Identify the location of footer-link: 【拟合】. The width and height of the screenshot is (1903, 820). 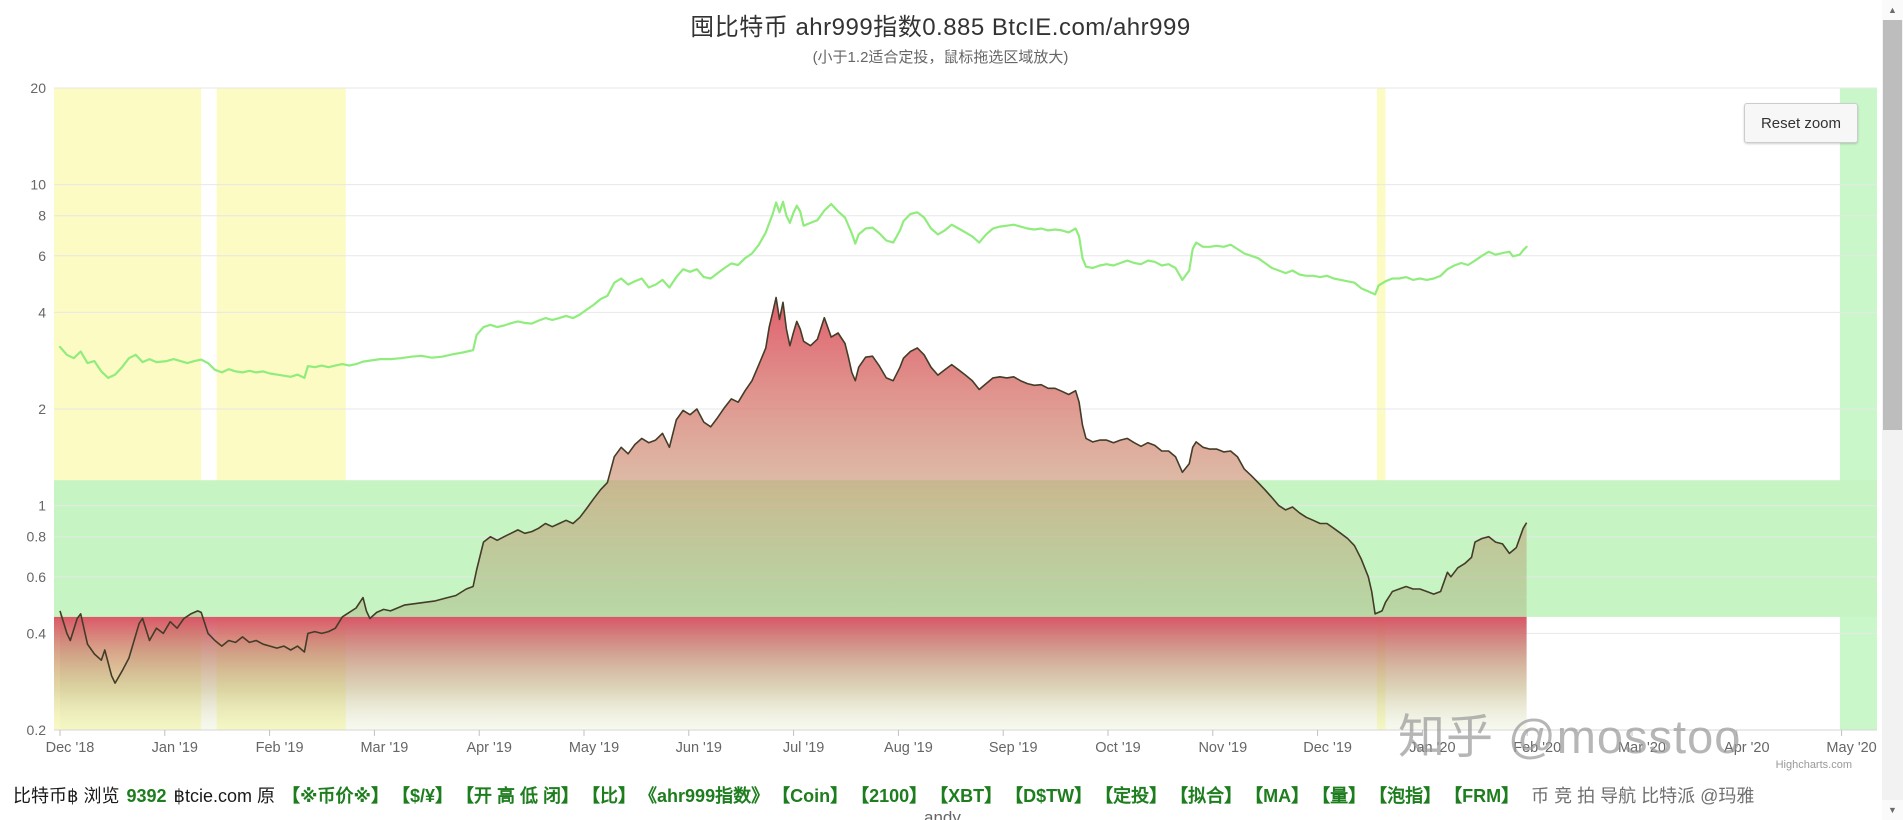
(1211, 796).